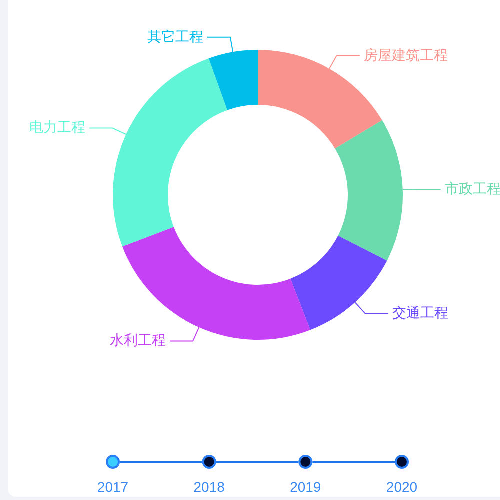 The image size is (500, 500). Describe the element at coordinates (306, 487) in the screenshot. I see `timeline-label: 2019` at that location.